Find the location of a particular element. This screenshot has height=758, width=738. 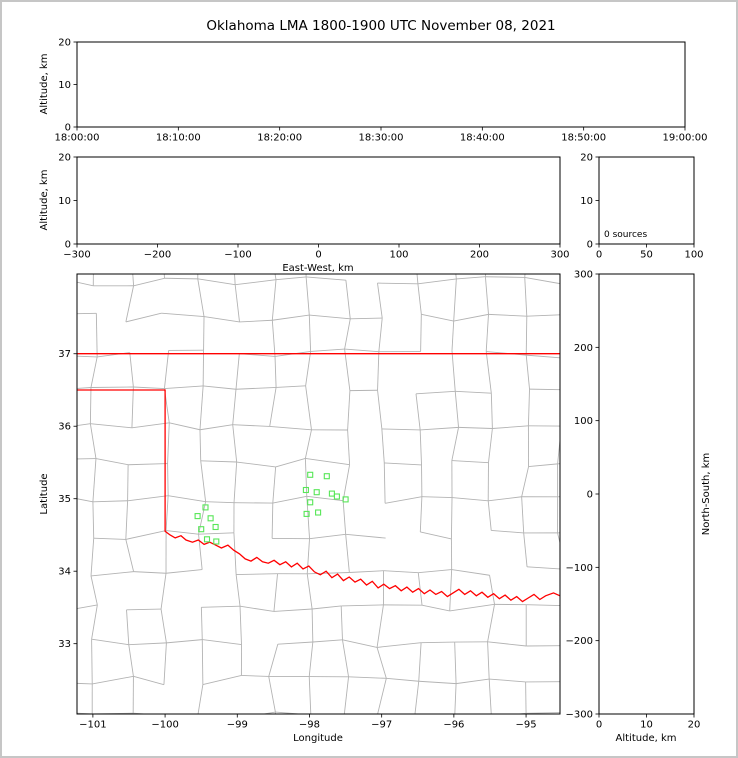

y-tick-label: −100 is located at coordinates (579, 568).